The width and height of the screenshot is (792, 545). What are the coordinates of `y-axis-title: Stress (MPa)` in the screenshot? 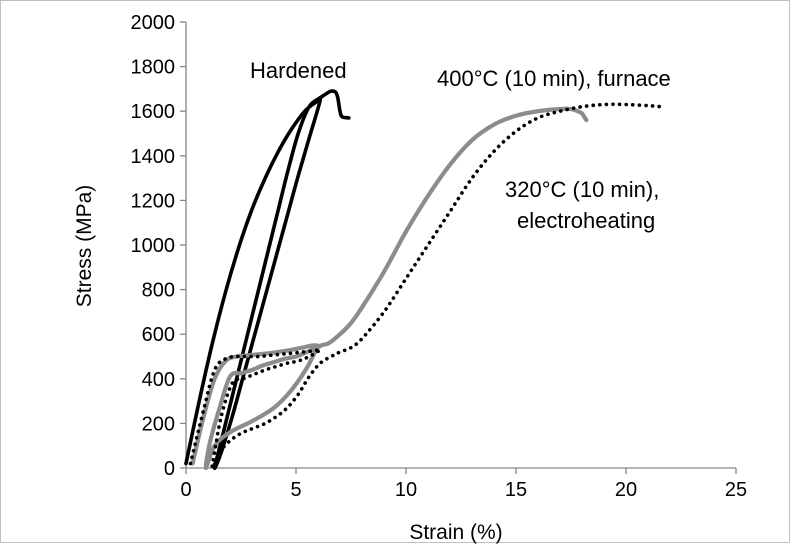 It's located at (84, 246).